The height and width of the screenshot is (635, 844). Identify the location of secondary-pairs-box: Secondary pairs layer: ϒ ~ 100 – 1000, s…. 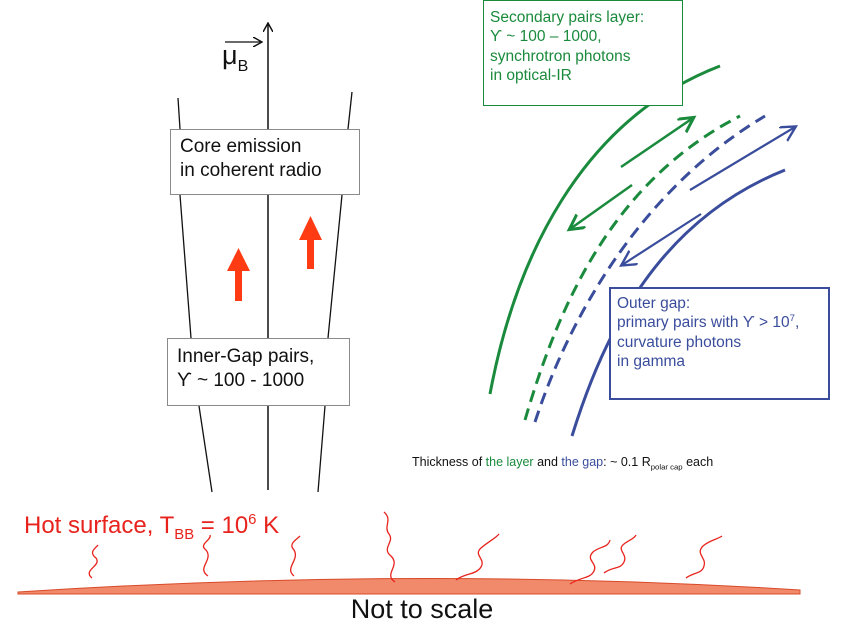
(583, 53).